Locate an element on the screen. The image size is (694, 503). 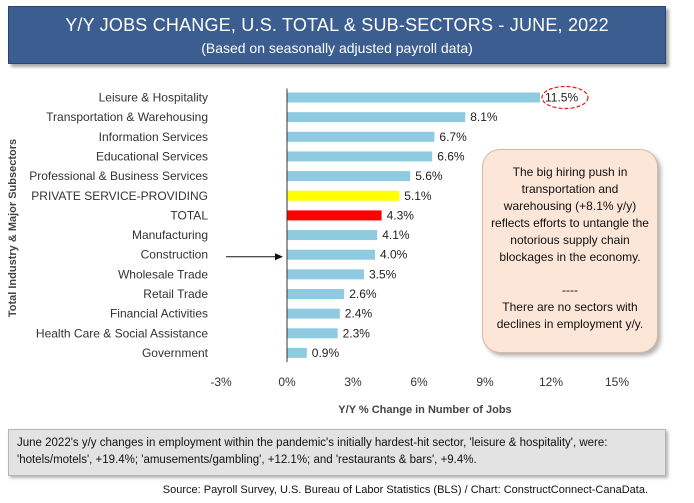
x-tick-label: 15% is located at coordinates (617, 382).